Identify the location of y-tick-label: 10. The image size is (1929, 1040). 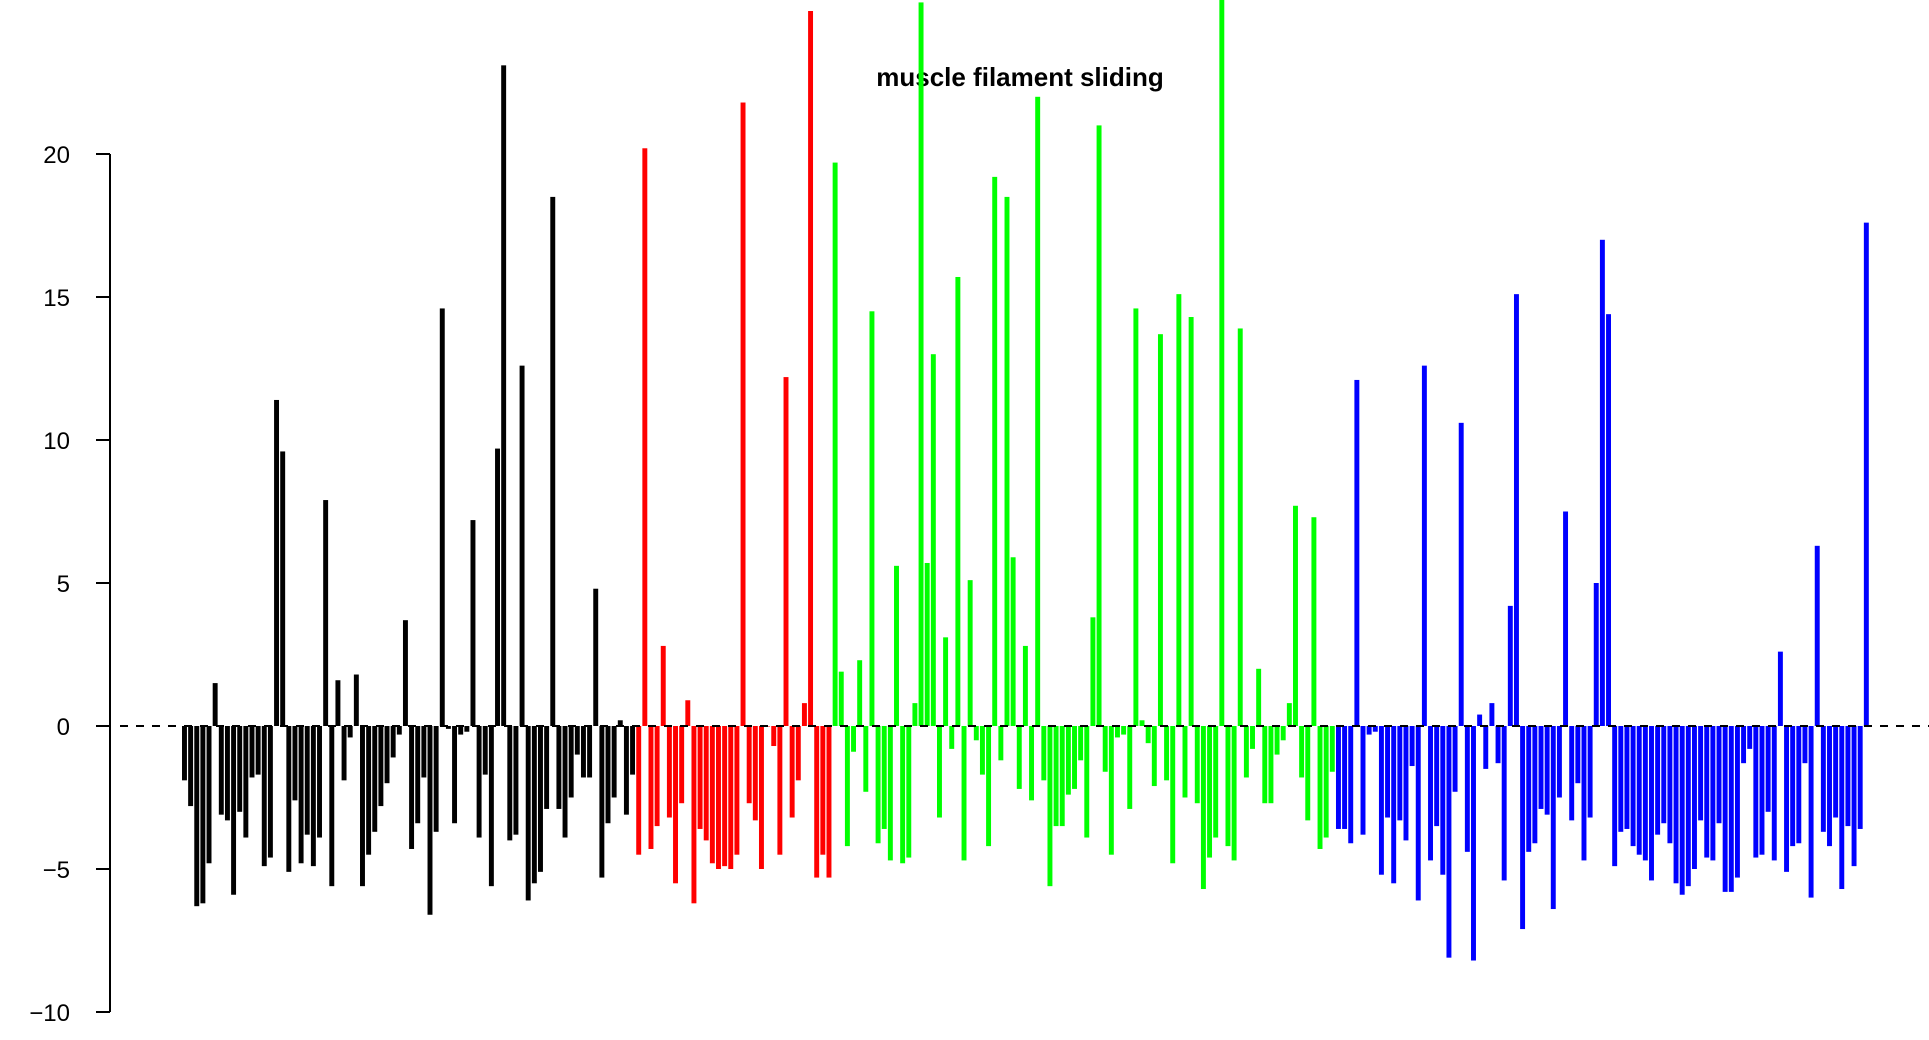
(56, 441).